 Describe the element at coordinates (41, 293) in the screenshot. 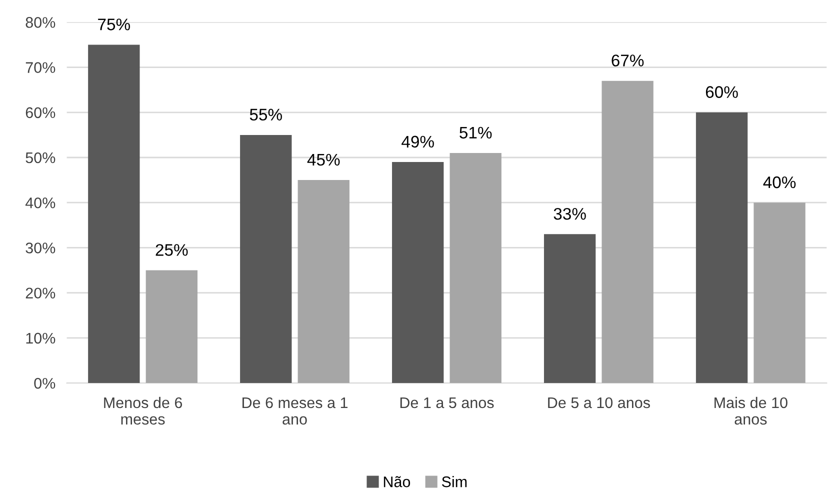

I see `y-tick-label: 20%` at that location.